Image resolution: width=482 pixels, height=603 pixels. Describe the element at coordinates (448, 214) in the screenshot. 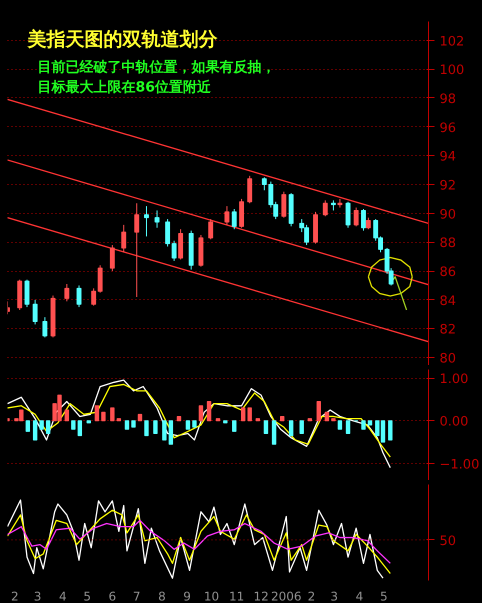

I see `y-tick-label: 90` at that location.